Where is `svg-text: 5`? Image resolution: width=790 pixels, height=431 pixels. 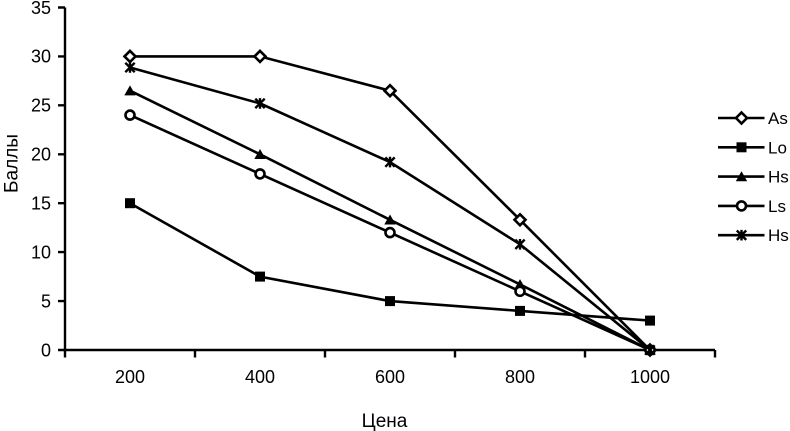 svg-text: 5 is located at coordinates (46, 301).